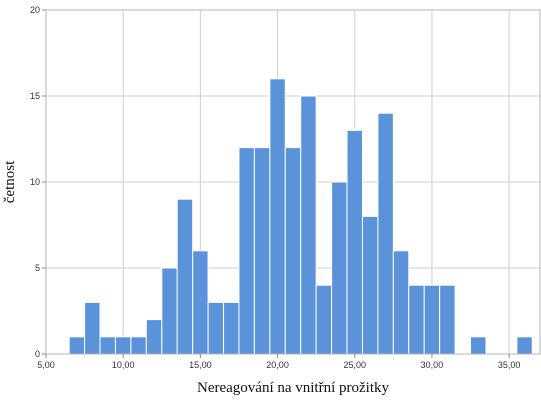 This screenshot has height=401, width=541. I want to click on x-tick-label: 15,00, so click(200, 365).